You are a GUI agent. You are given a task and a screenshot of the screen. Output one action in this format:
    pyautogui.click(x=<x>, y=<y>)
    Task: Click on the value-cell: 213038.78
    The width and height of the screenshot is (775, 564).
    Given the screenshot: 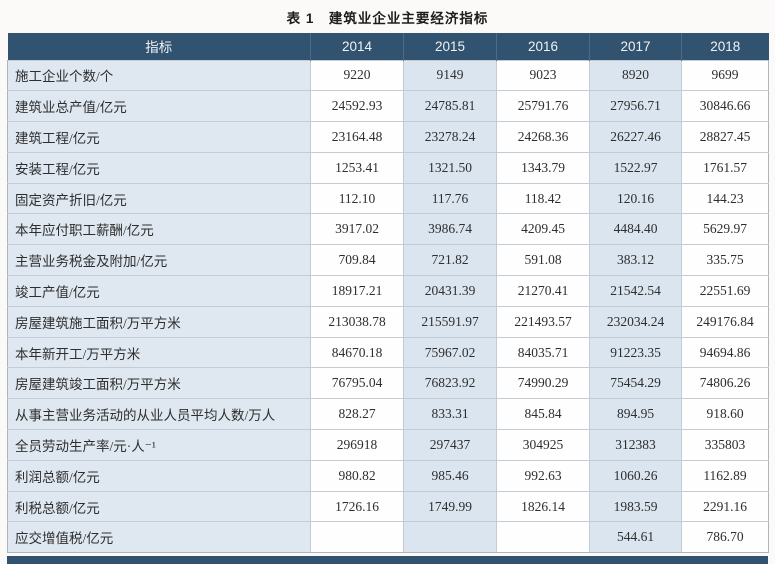 What is the action you would take?
    pyautogui.click(x=357, y=321)
    